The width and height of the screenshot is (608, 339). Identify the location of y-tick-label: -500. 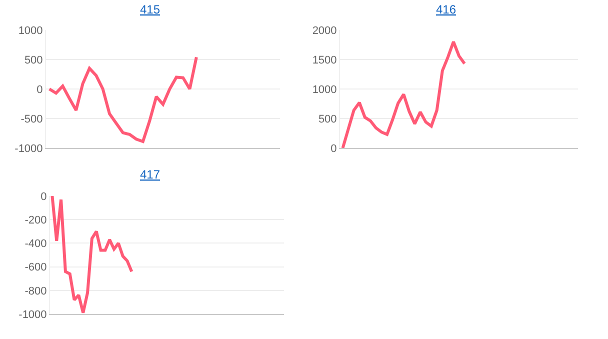
(31, 119).